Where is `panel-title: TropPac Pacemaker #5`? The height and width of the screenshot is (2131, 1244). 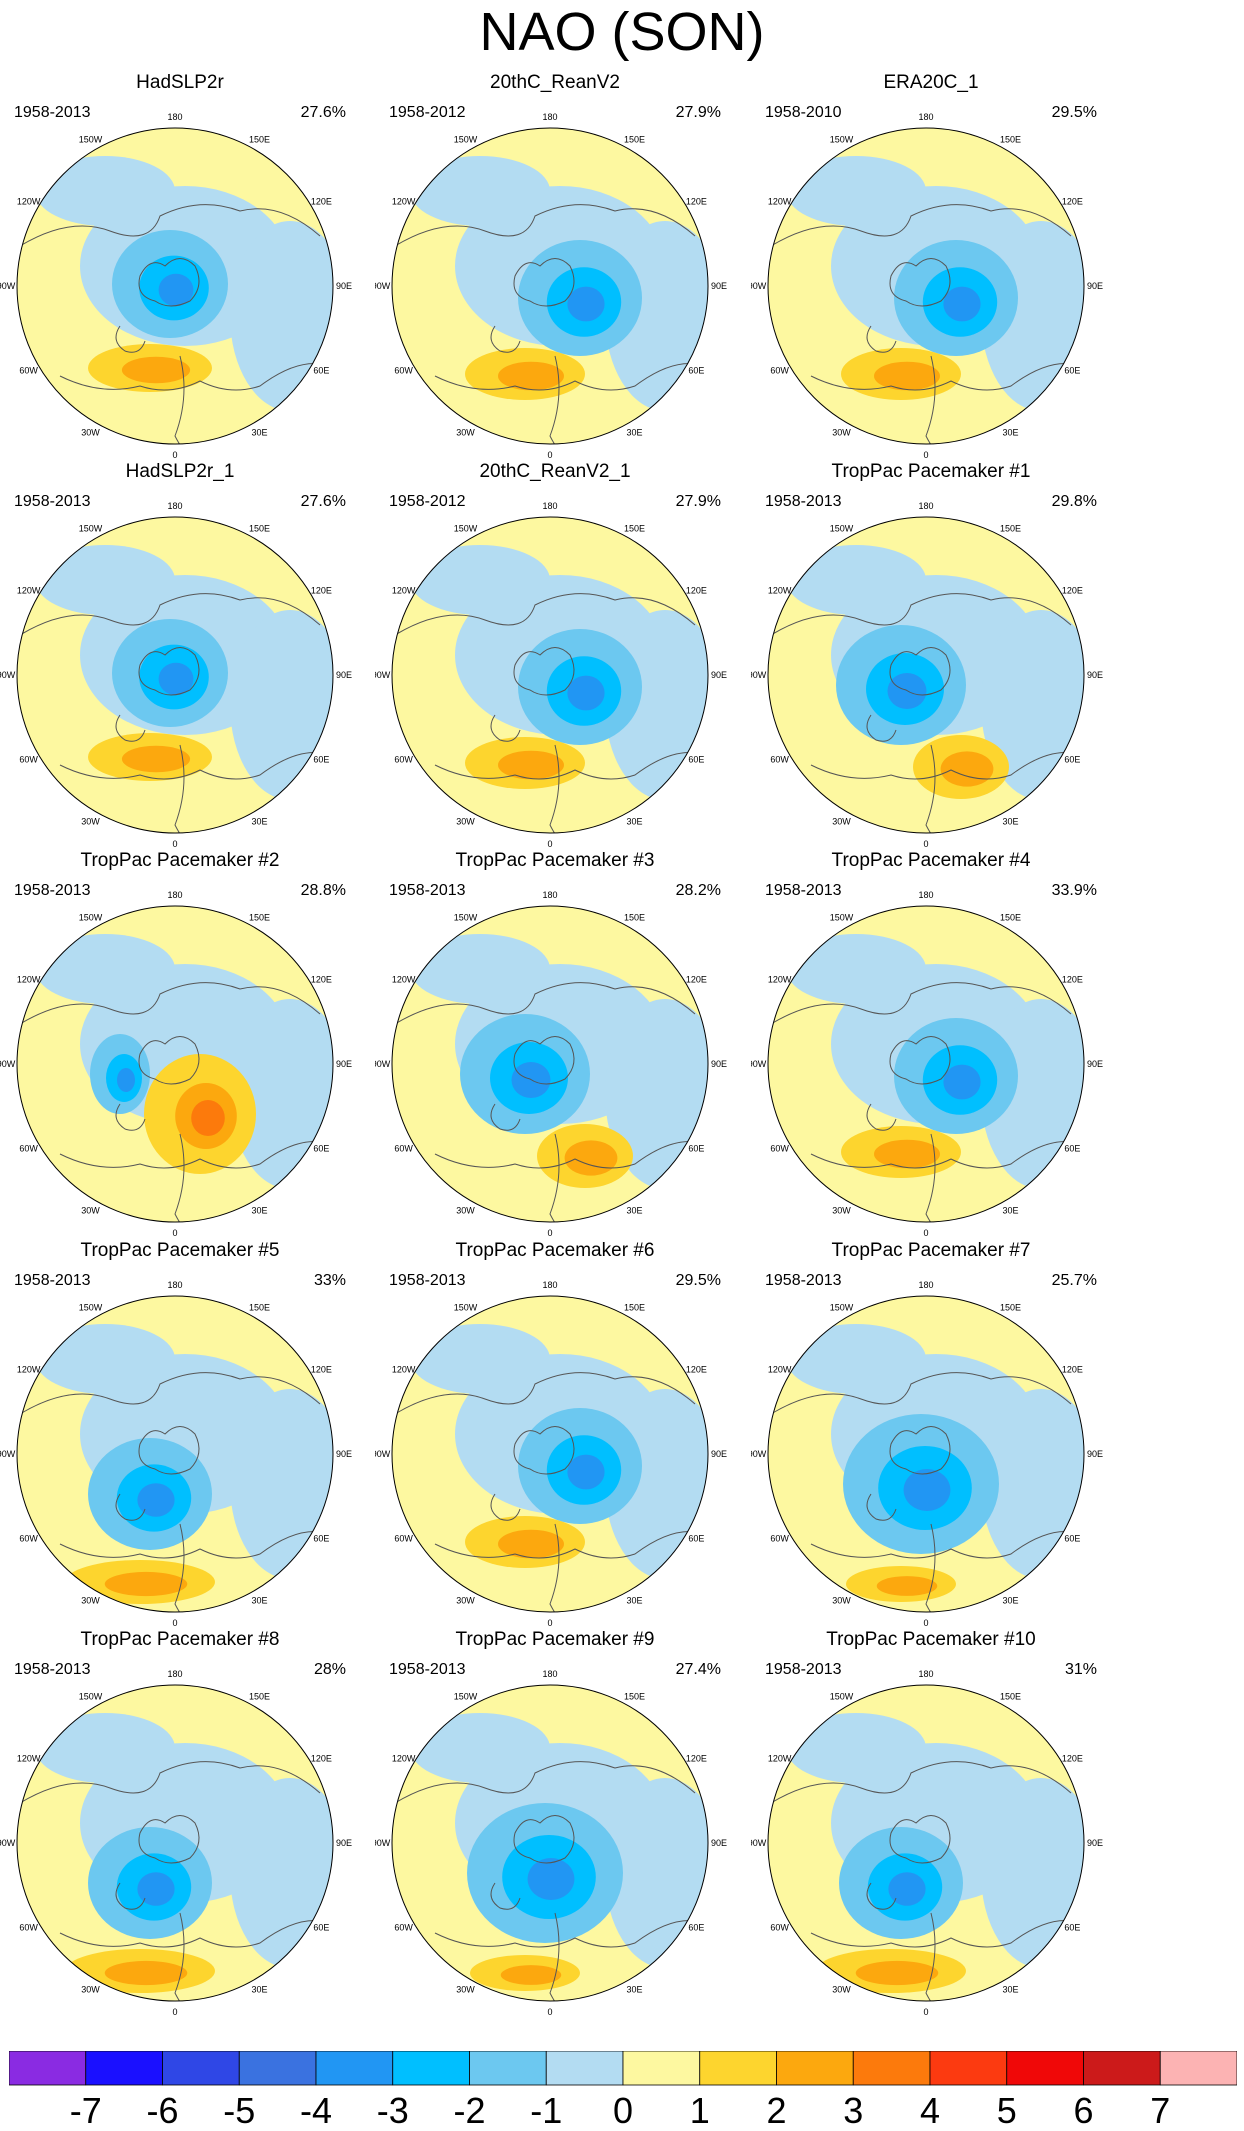 panel-title: TropPac Pacemaker #5 is located at coordinates (180, 1250).